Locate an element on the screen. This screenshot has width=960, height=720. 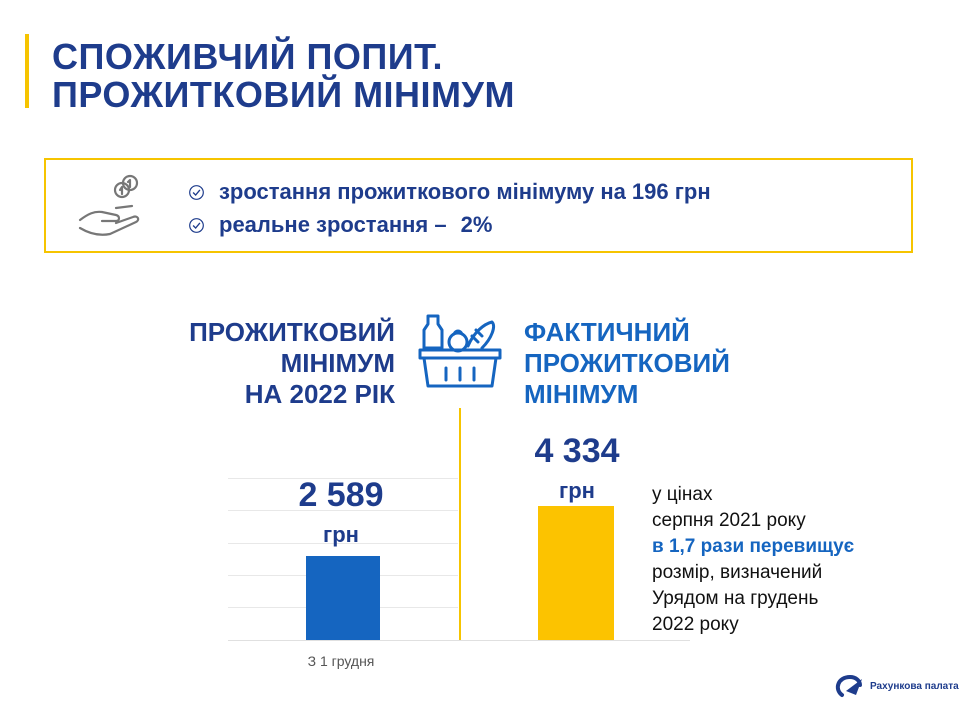
right-currency-label: грн is located at coordinates (577, 490).